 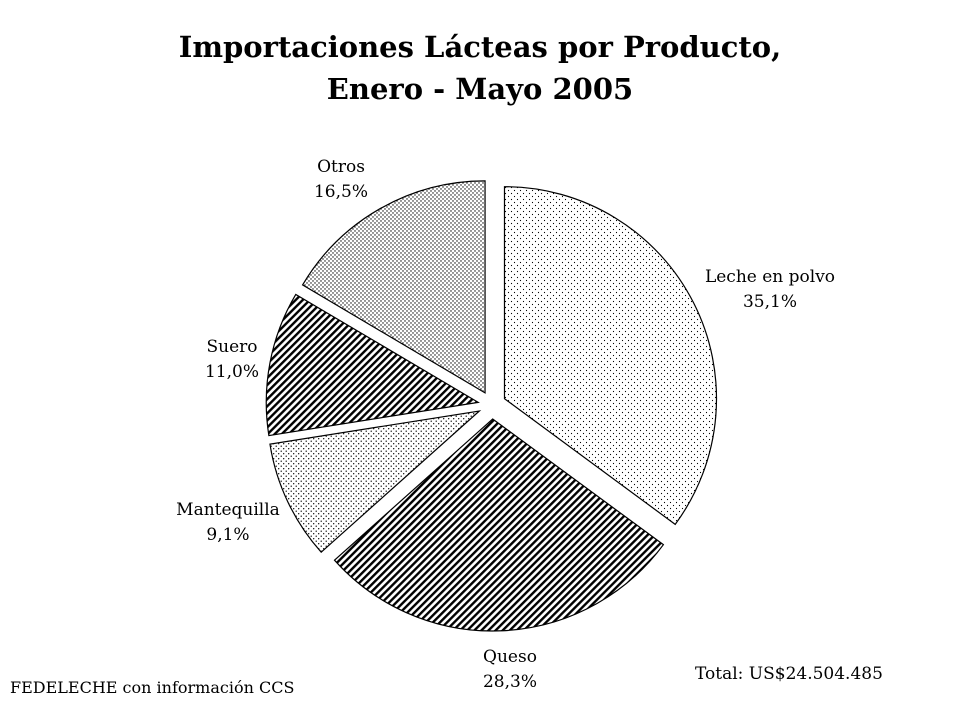 I want to click on slice-value-label: 16,5%, so click(x=341, y=192).